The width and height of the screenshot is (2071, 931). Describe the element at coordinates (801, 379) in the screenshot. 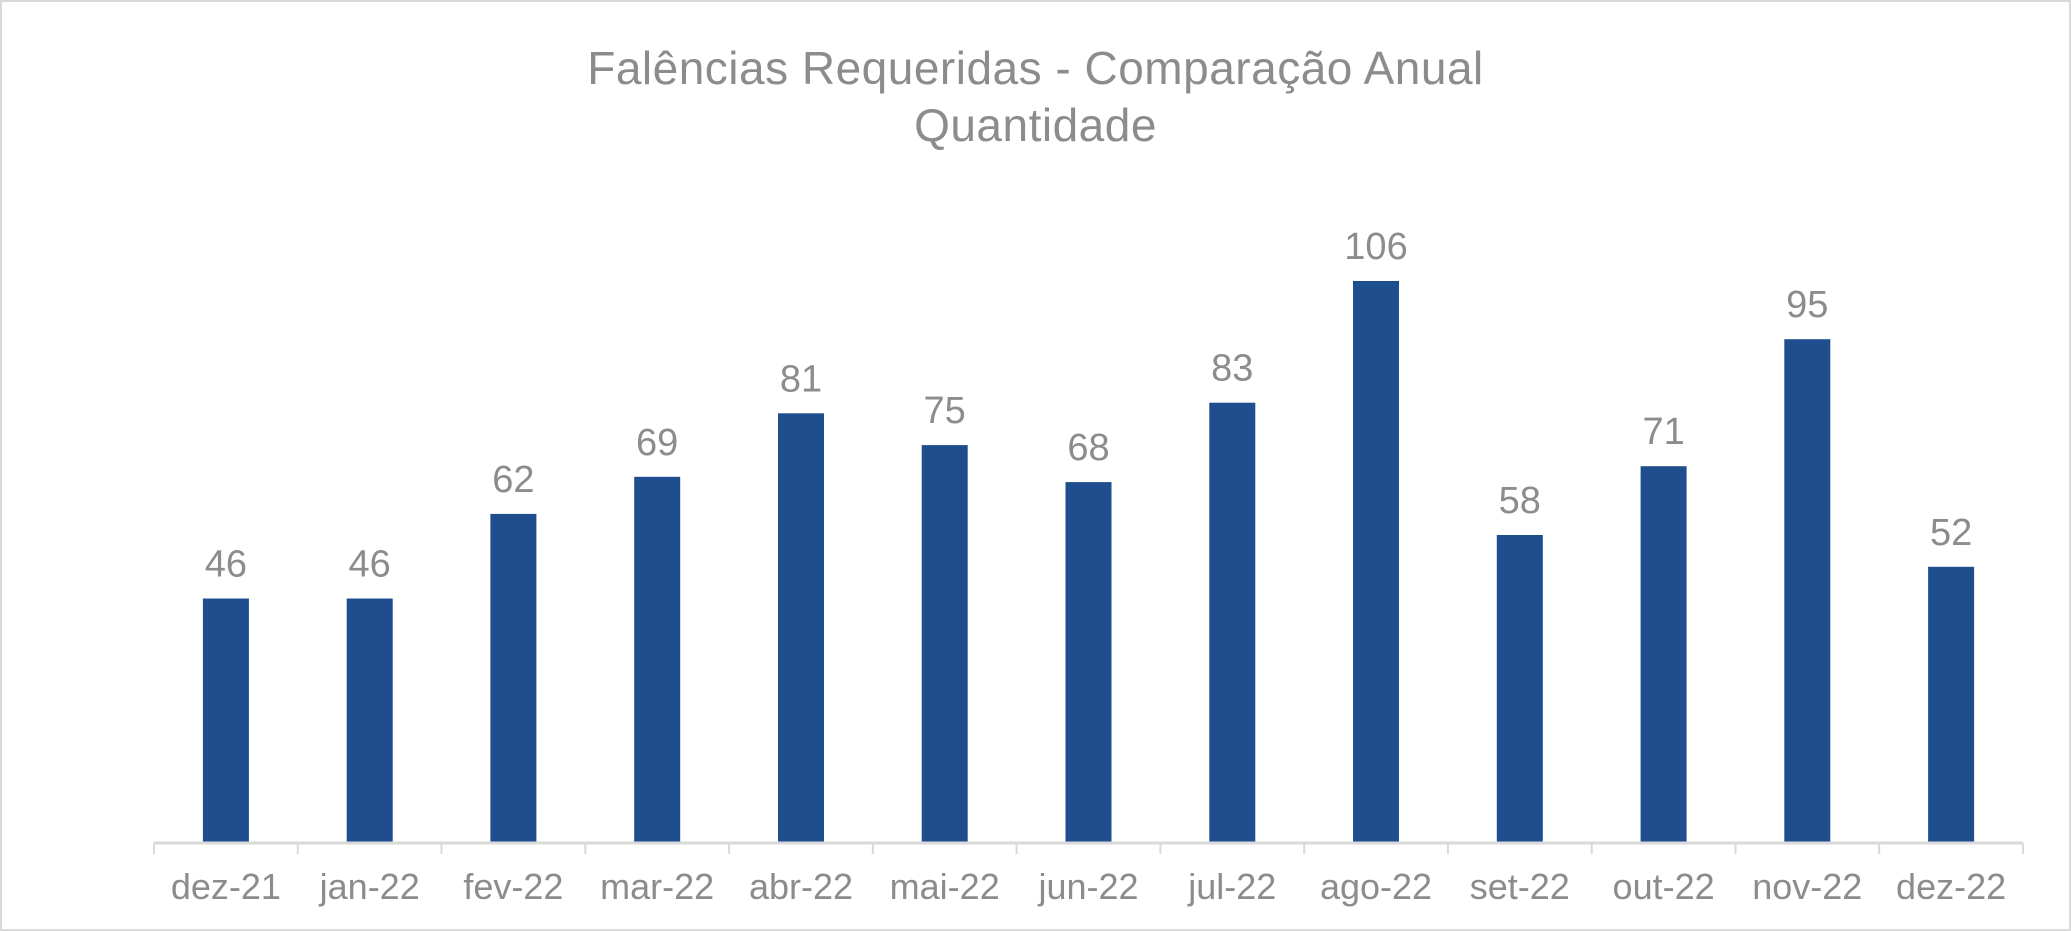

I see `data-label-abr-22: 81` at that location.